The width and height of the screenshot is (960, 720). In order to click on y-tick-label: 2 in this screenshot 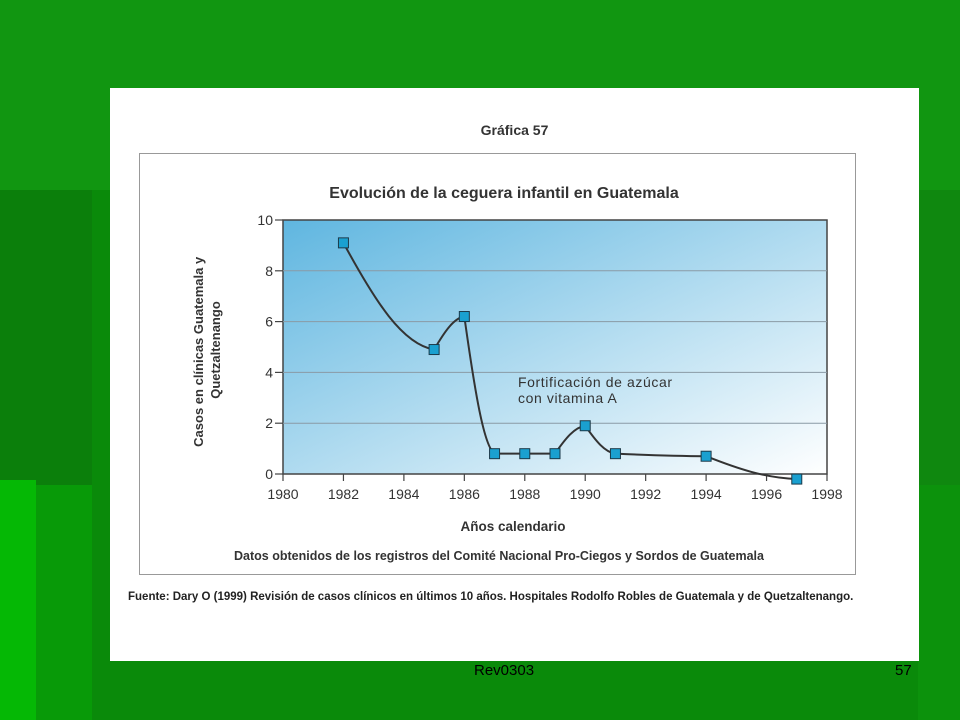, I will do `click(269, 423)`.